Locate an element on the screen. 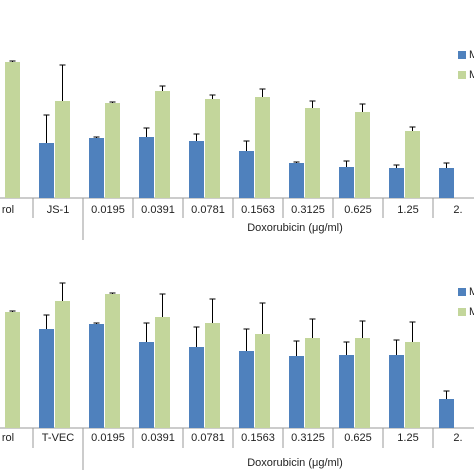 This screenshot has width=474, height=474. x-tick-label: 0.0391 is located at coordinates (158, 210).